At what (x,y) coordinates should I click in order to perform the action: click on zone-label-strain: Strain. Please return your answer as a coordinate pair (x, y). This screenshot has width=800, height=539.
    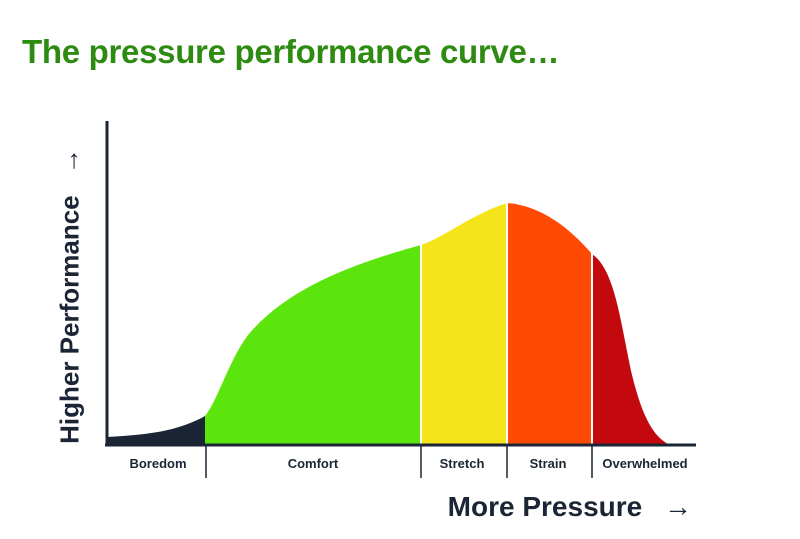
    Looking at the image, I should click on (548, 463).